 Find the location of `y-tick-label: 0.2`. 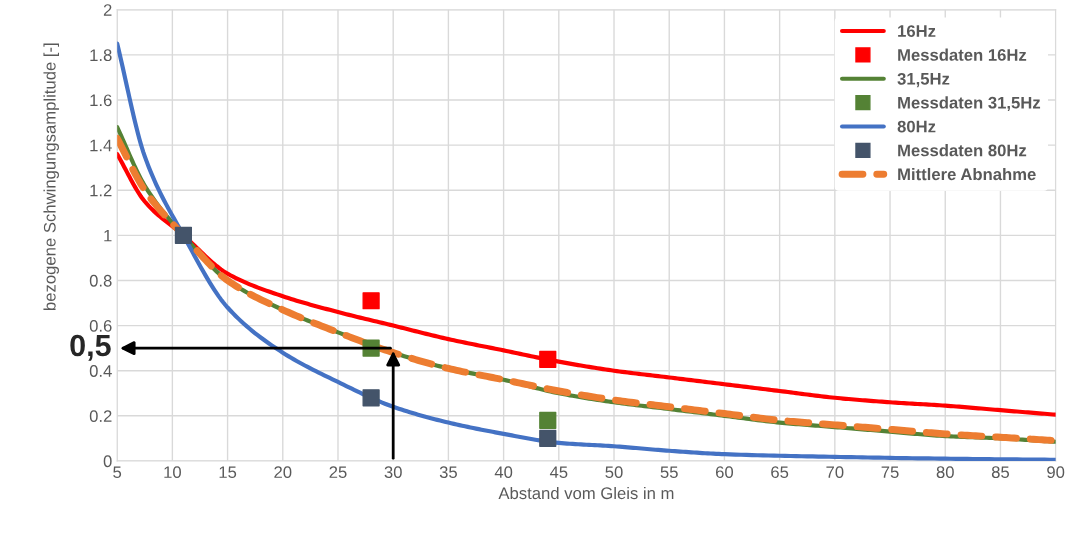

y-tick-label: 0.2 is located at coordinates (100, 416).